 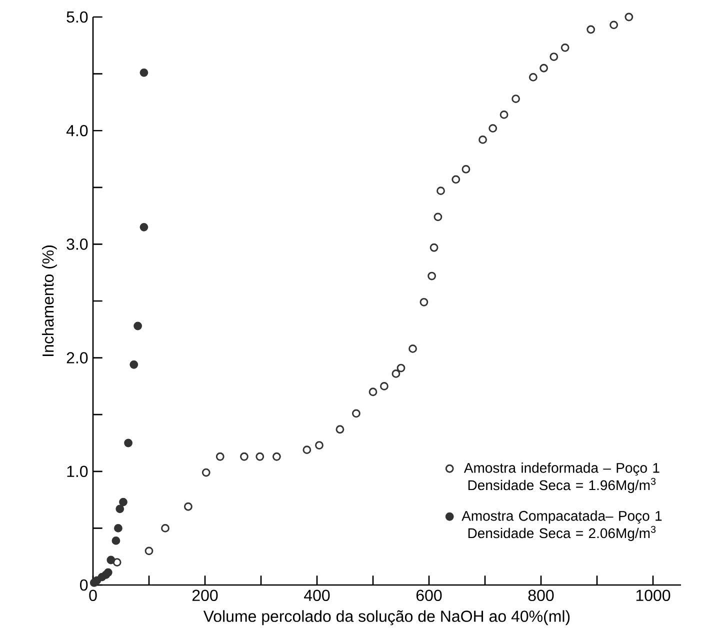 I want to click on x-axis-title: Volume percolado da solução de NaOH ao 40%(ml), so click(x=386, y=618).